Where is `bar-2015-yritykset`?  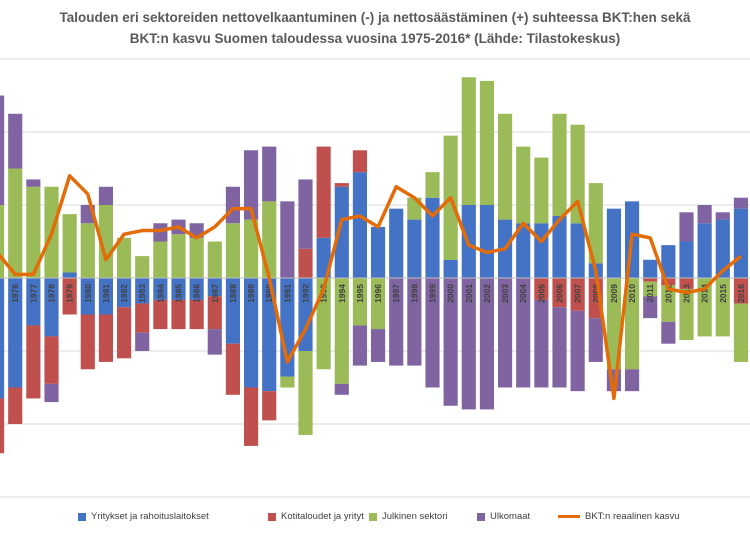 bar-2015-yritykset is located at coordinates (722, 248).